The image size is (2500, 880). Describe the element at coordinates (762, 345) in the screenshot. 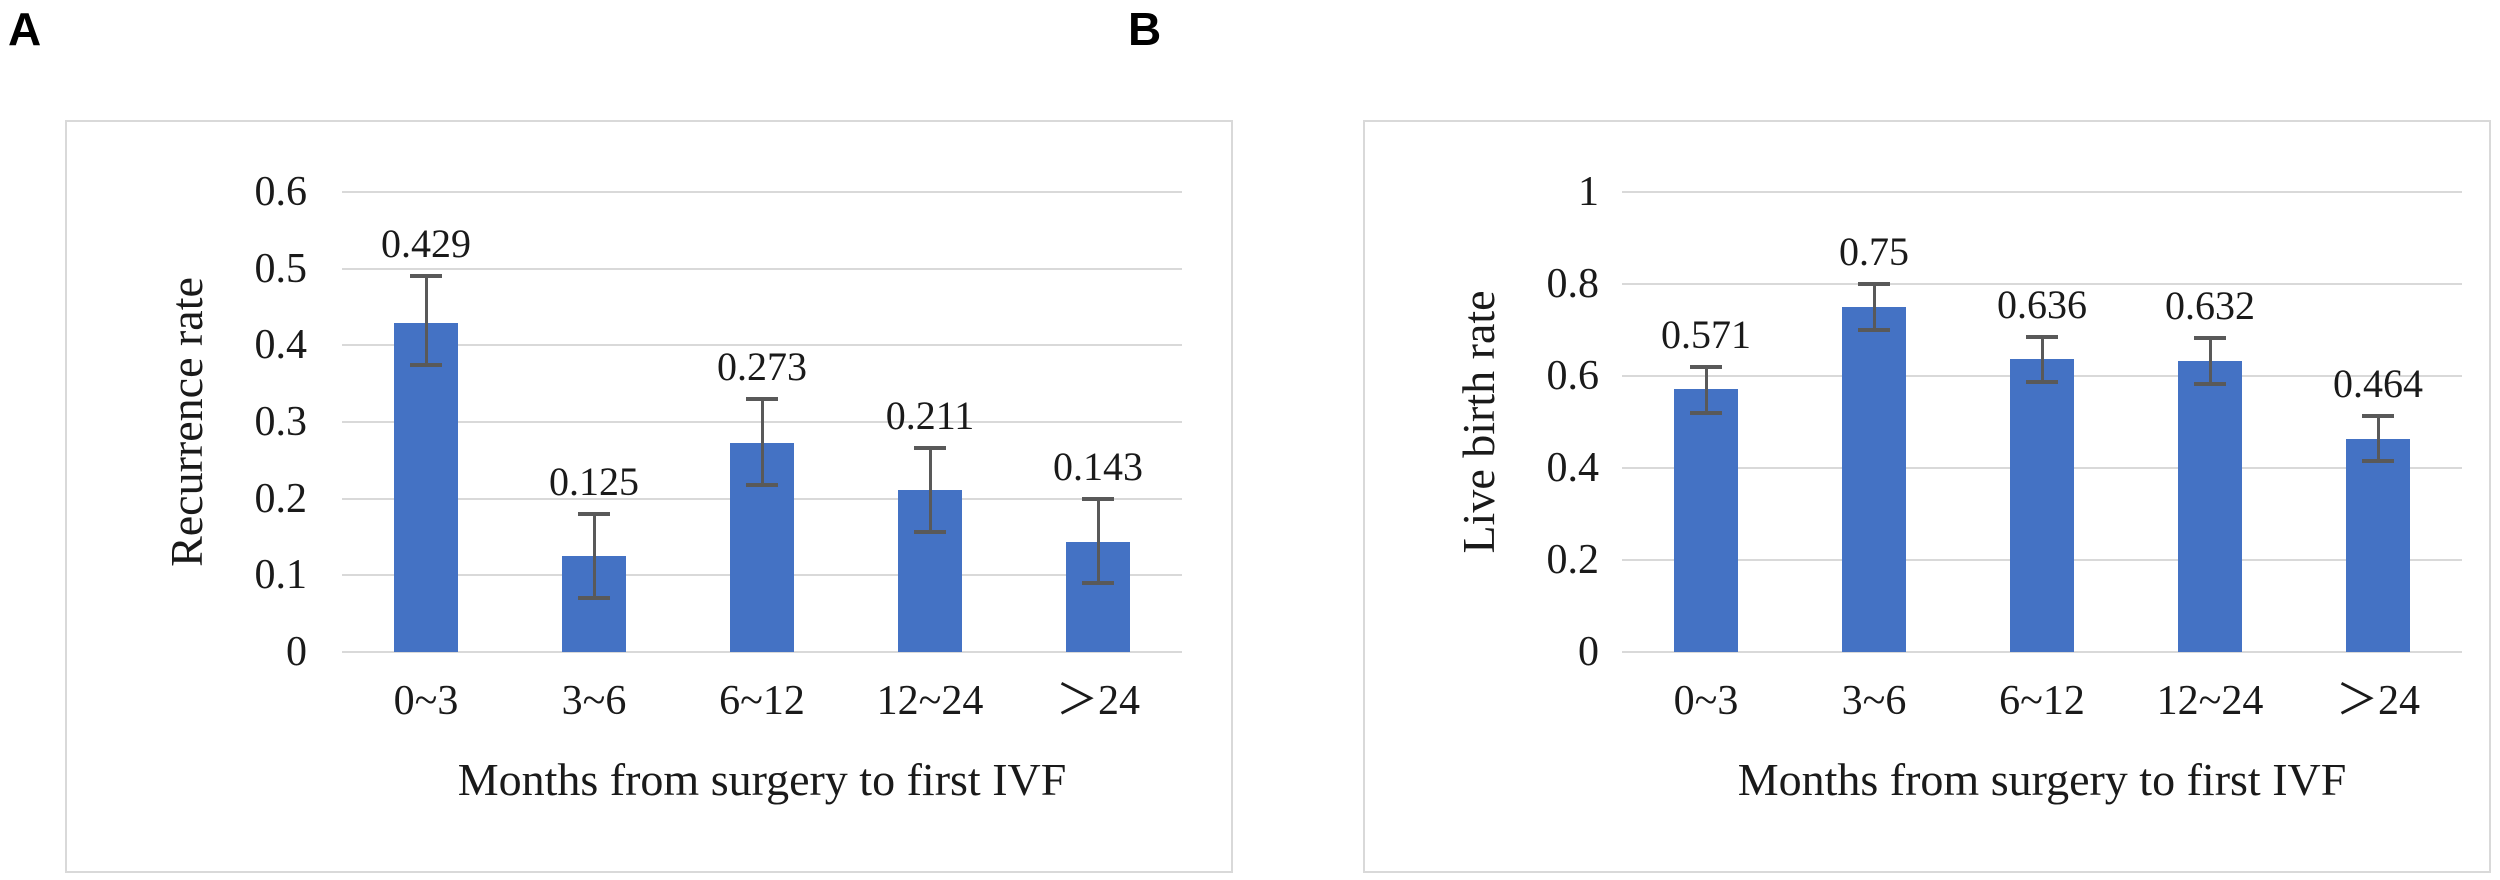

I see `gridline-y-0.4` at that location.